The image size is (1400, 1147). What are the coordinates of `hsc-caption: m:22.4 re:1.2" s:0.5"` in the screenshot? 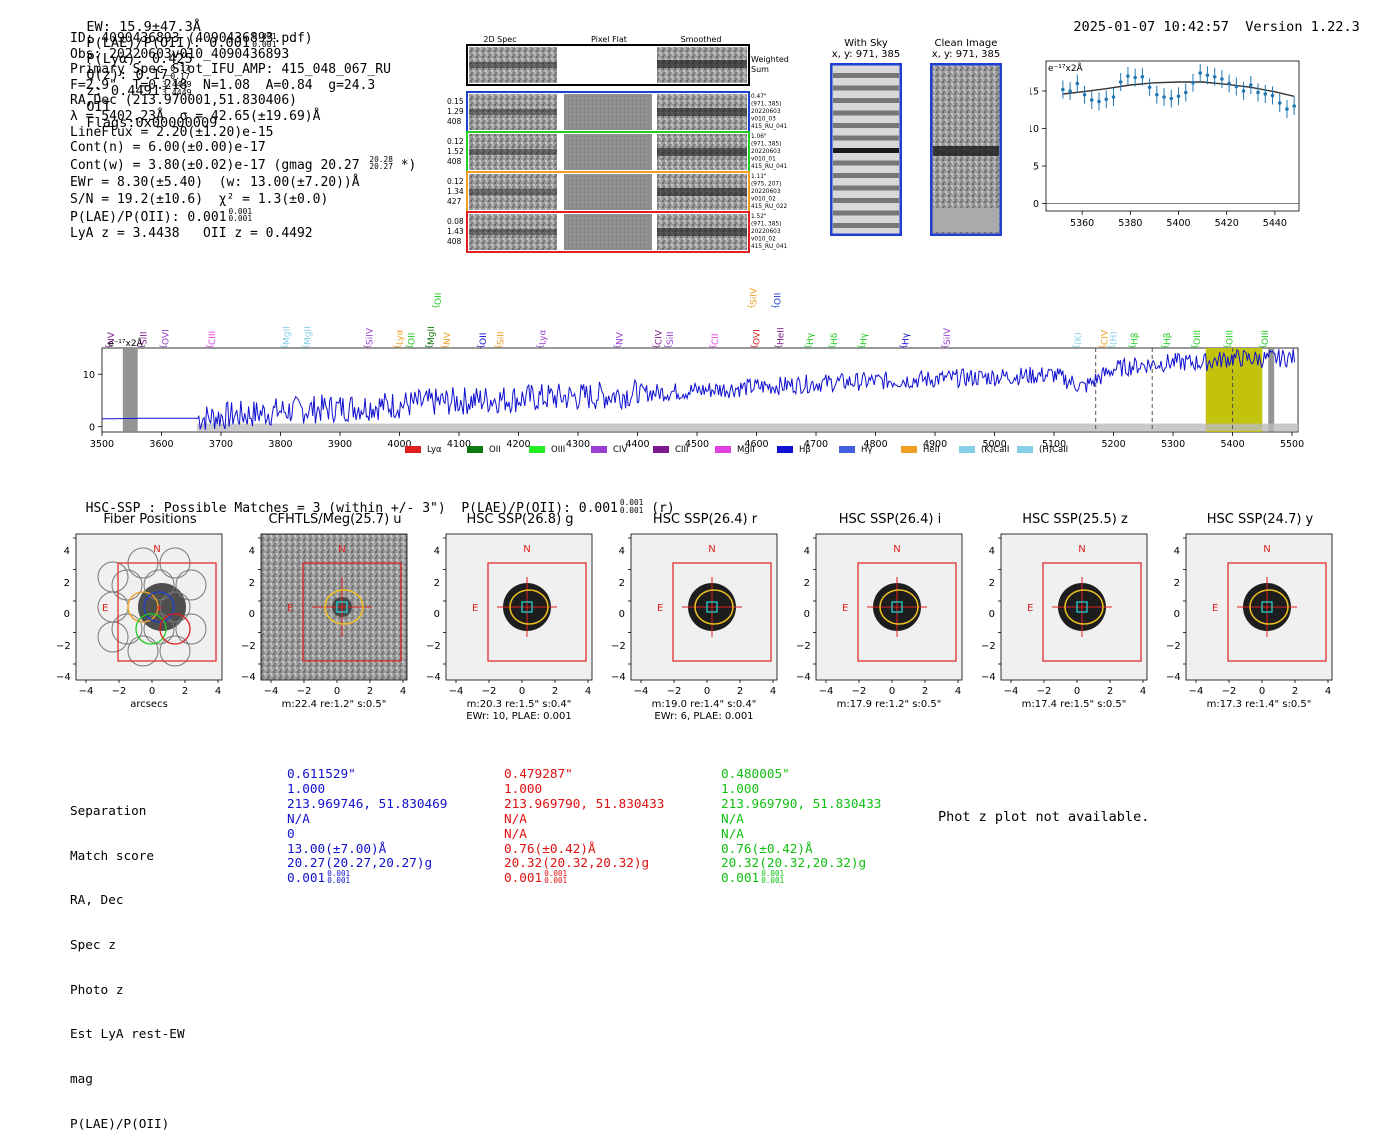 It's located at (334, 704).